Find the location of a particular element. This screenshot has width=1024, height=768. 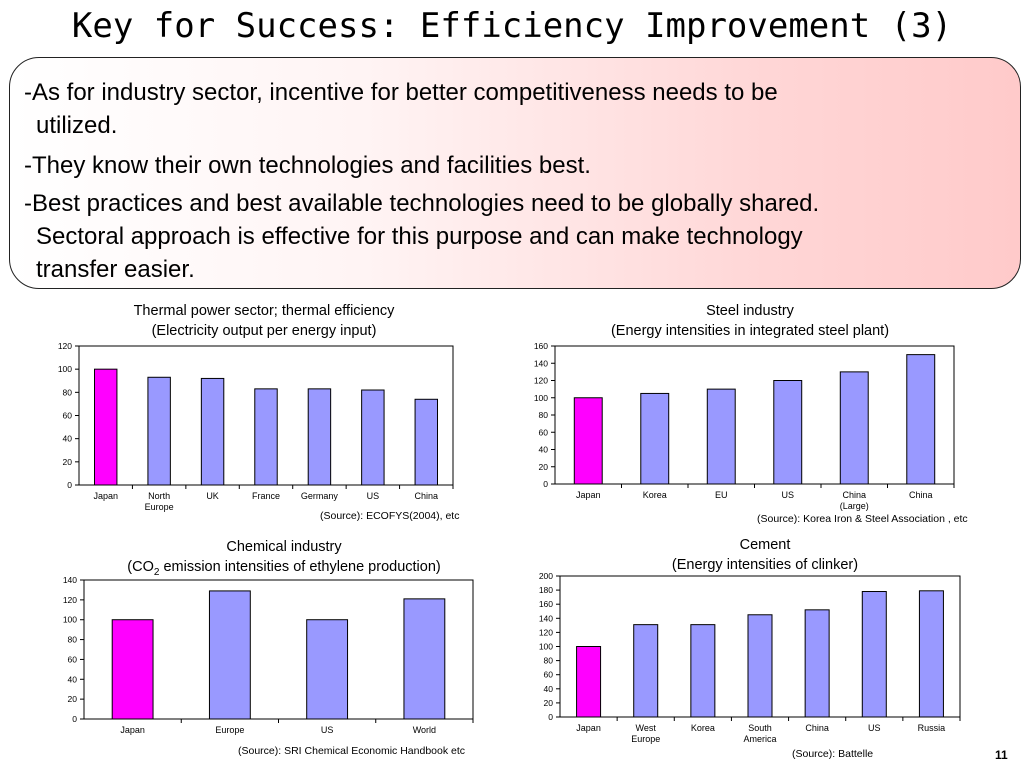

thermal-category-label: US is located at coordinates (373, 496).